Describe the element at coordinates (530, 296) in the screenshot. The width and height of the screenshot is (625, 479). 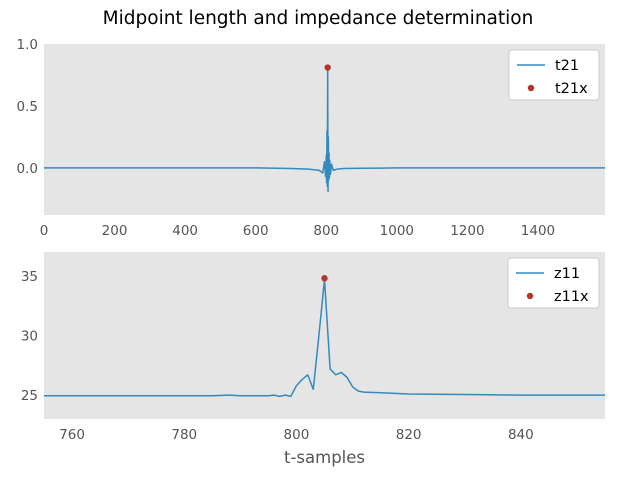
I see `legend-swatch-z11x` at that location.